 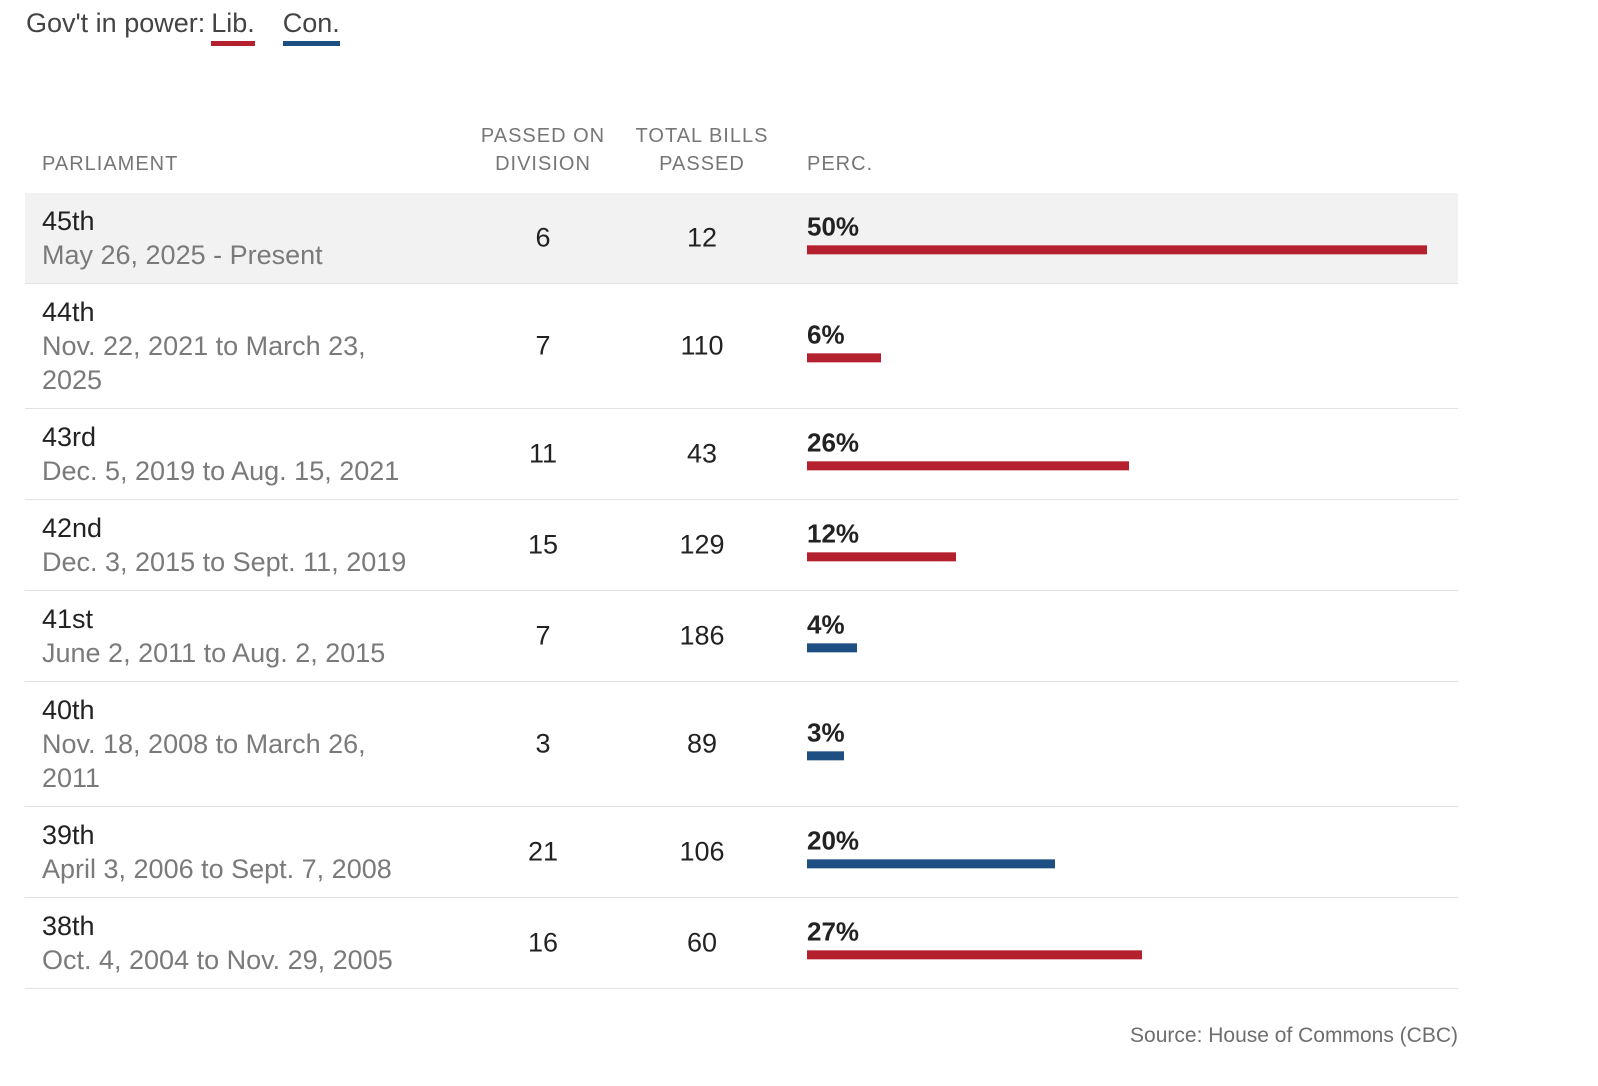 What do you see at coordinates (68, 835) in the screenshot?
I see `parliament-name: 39th` at bounding box center [68, 835].